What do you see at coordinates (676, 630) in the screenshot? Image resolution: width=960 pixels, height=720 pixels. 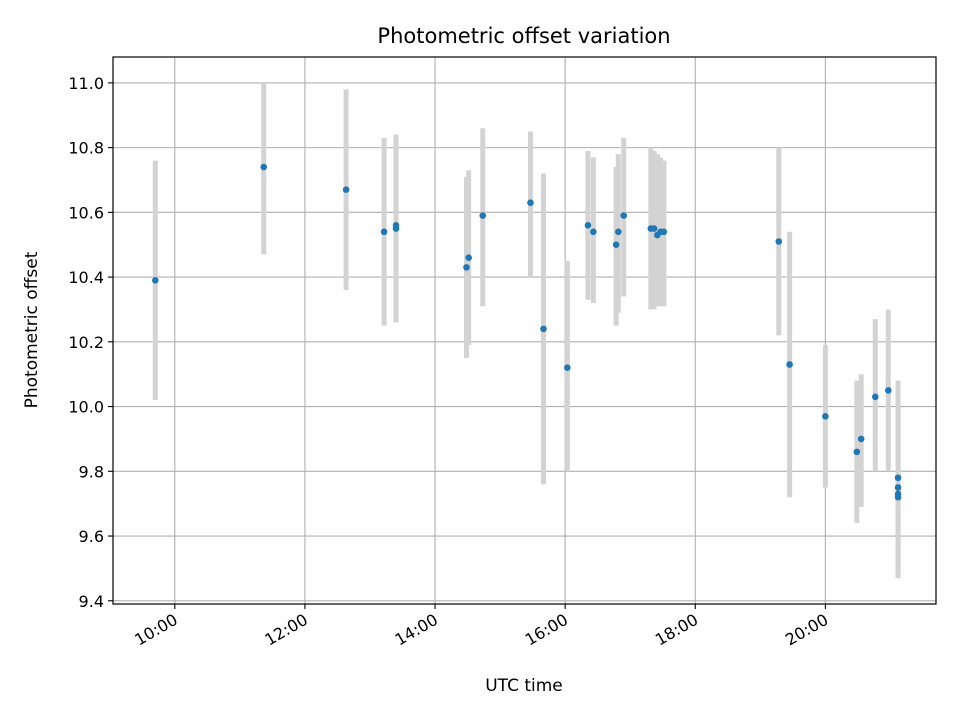 I see `x-tick-label: 18:00` at bounding box center [676, 630].